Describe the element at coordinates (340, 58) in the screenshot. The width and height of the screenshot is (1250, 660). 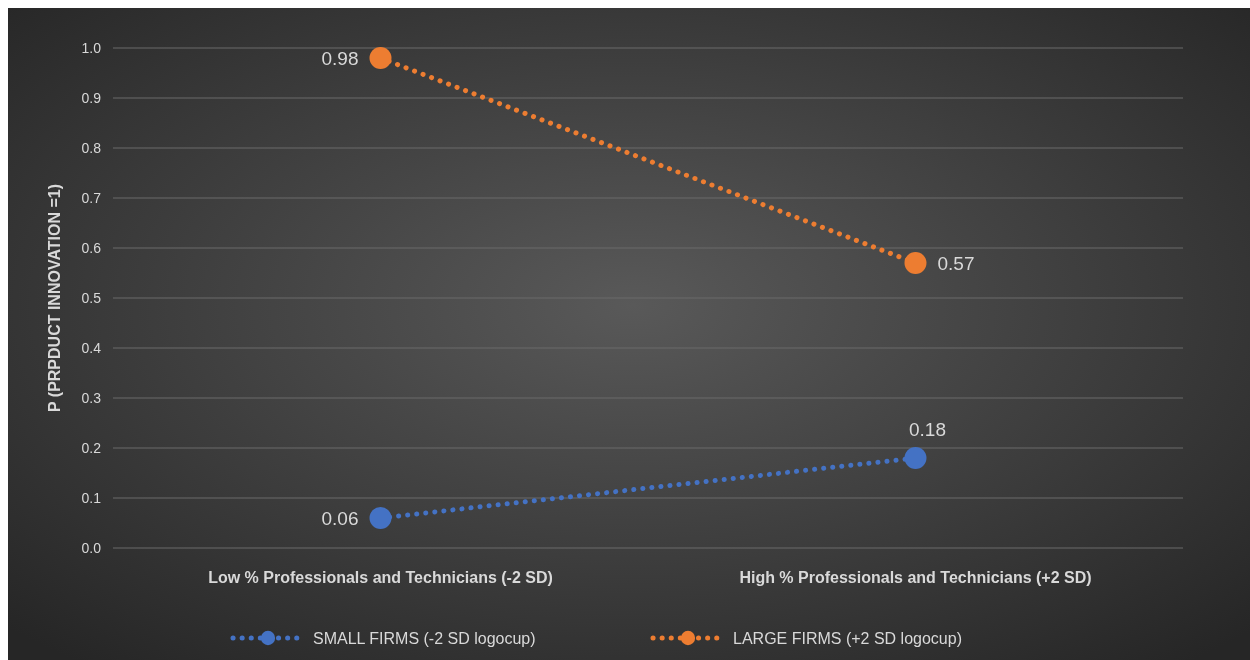
I see `data-label: 0.98` at that location.